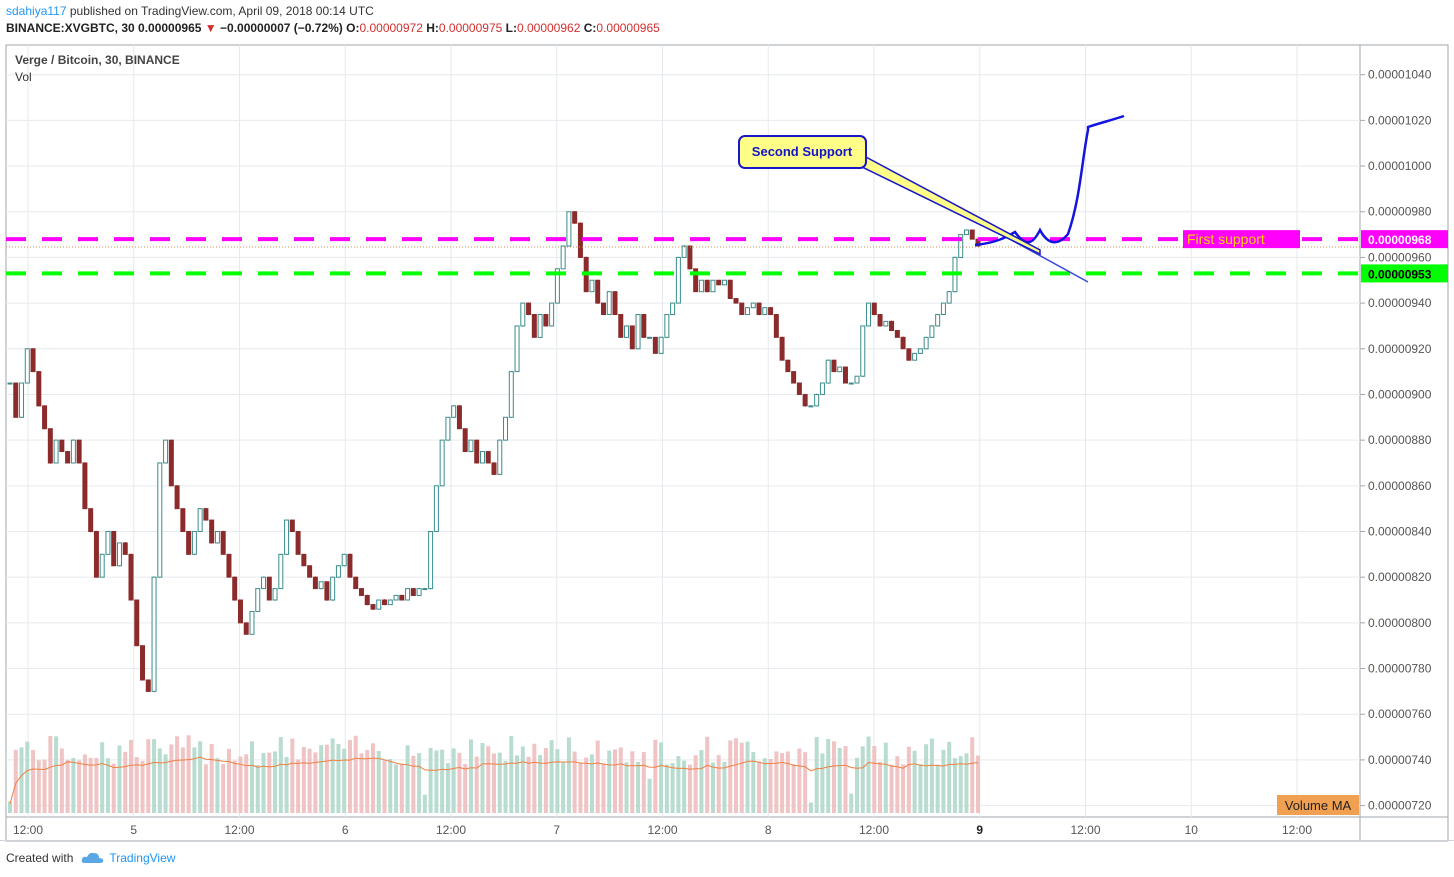 This screenshot has height=877, width=1454. What do you see at coordinates (470, 28) in the screenshot?
I see `high-value: 0.00000975` at bounding box center [470, 28].